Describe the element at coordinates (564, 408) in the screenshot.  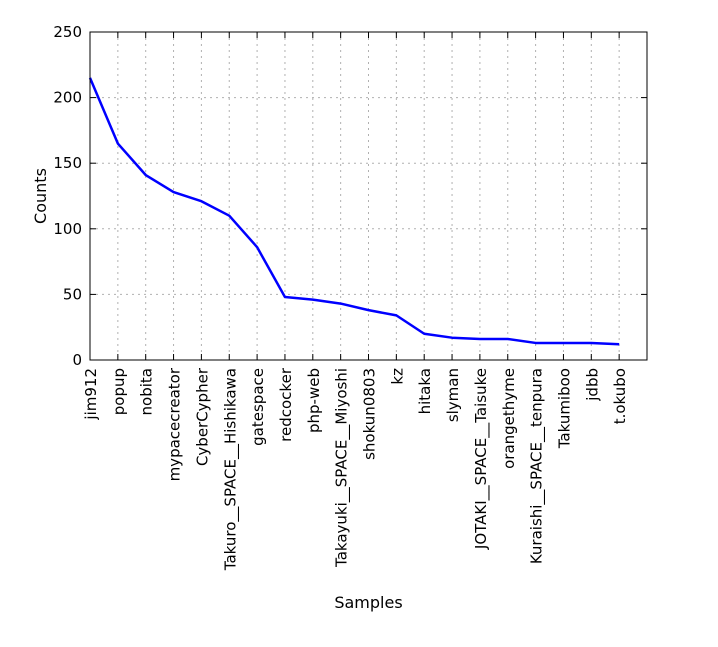
I see `x-tick-label: Takumiboo` at that location.